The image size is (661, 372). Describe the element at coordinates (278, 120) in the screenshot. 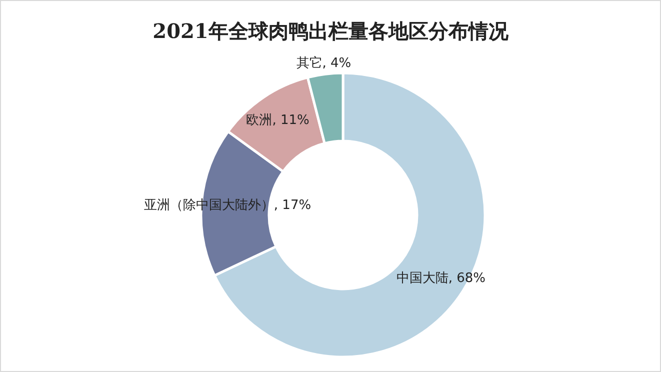

I see `slice-label: 欧洲, 11%` at that location.